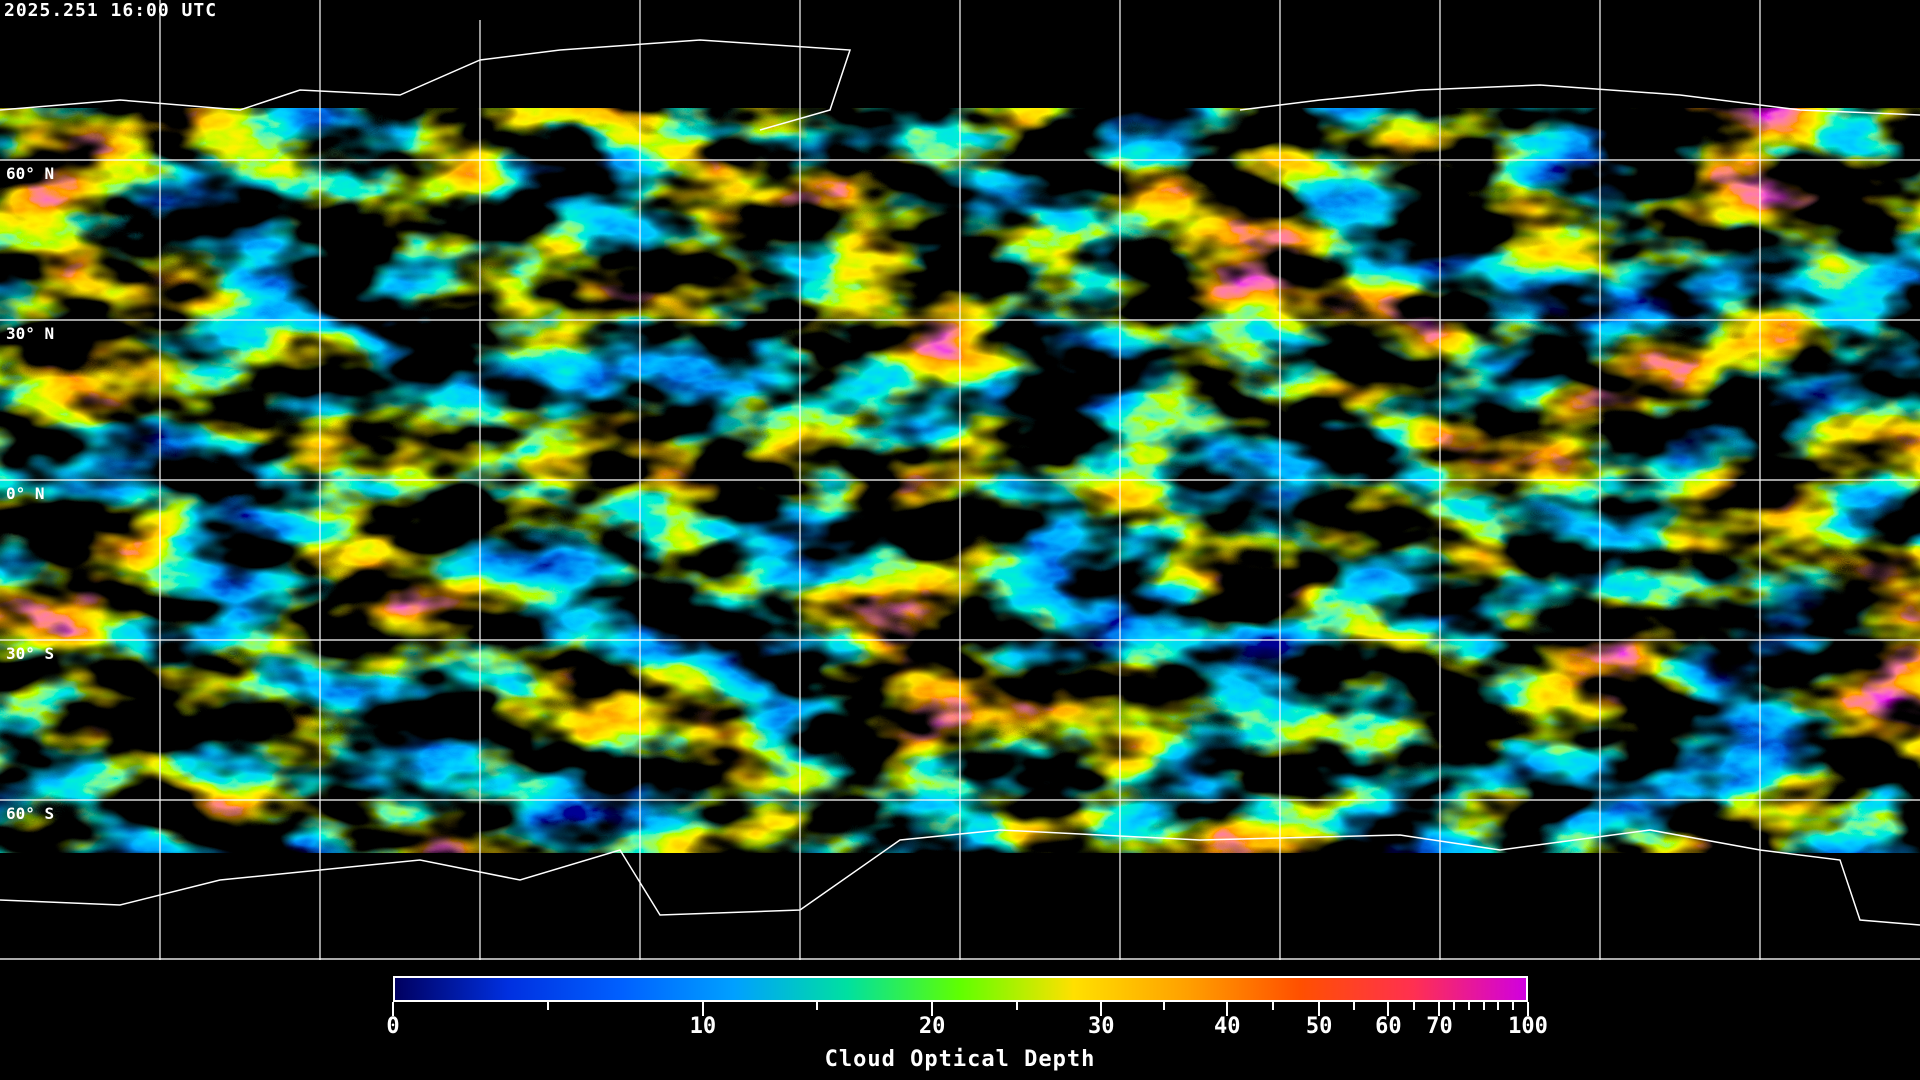 This screenshot has width=1920, height=1080. What do you see at coordinates (1101, 1026) in the screenshot?
I see `colorbar-tick-label: 30` at bounding box center [1101, 1026].